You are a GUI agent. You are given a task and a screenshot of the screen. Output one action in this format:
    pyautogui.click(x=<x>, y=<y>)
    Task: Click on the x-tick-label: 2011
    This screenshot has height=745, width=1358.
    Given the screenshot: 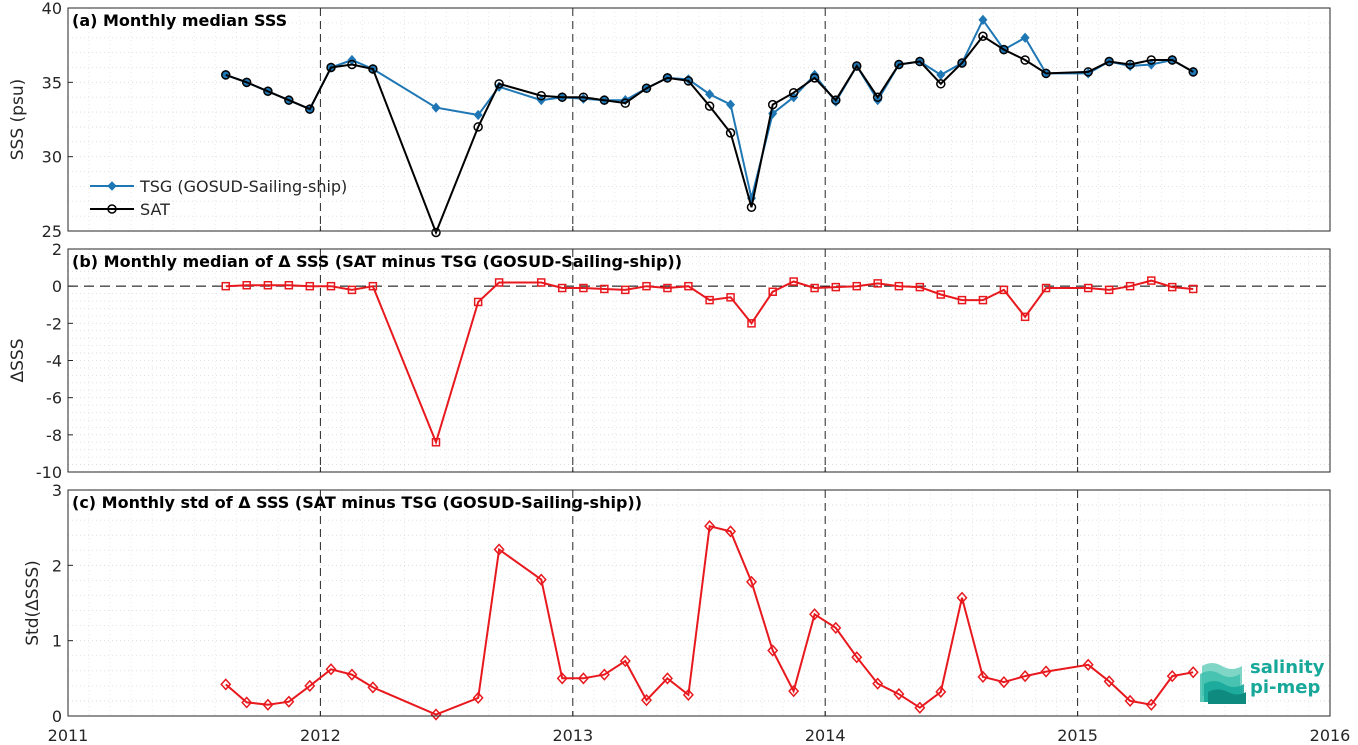 What is the action you would take?
    pyautogui.click(x=68, y=735)
    